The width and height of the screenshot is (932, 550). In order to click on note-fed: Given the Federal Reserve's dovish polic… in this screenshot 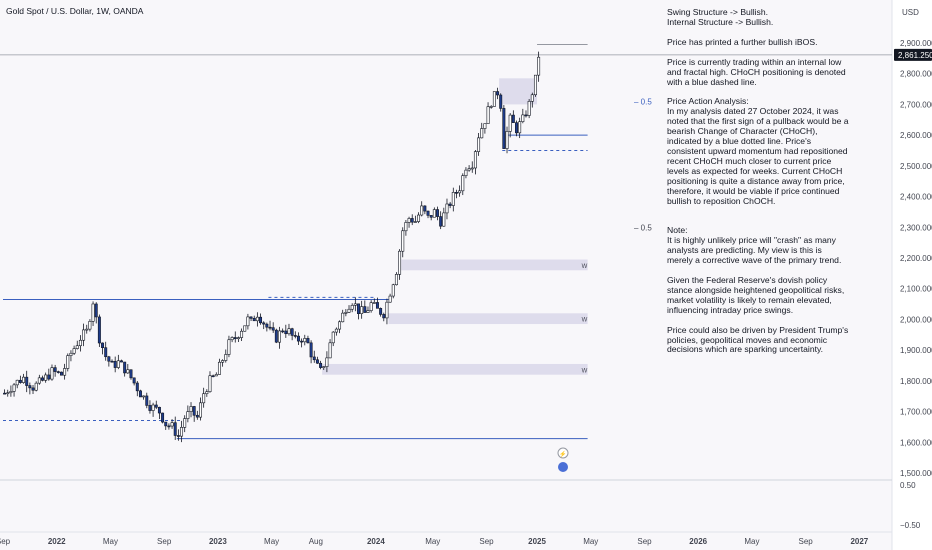, I will do `click(756, 295)`.